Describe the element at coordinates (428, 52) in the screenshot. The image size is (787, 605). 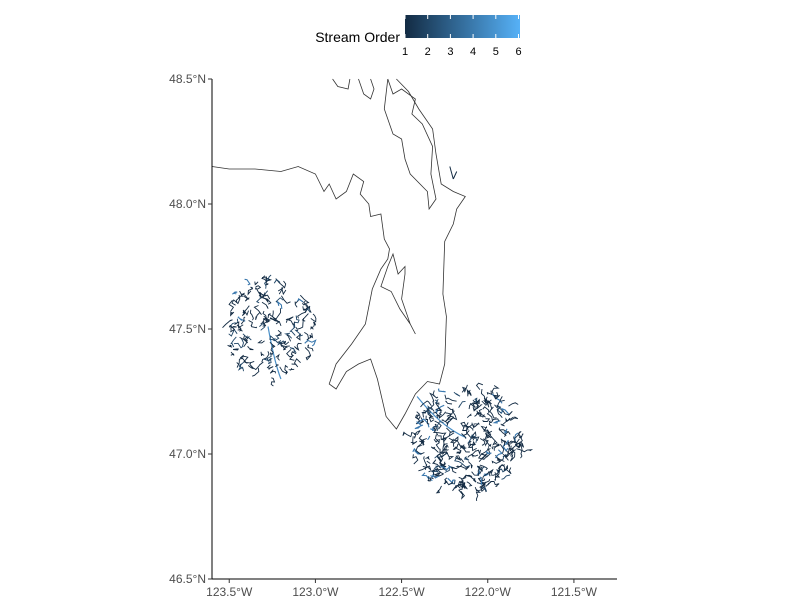
I see `legend-tick-label: 2` at that location.